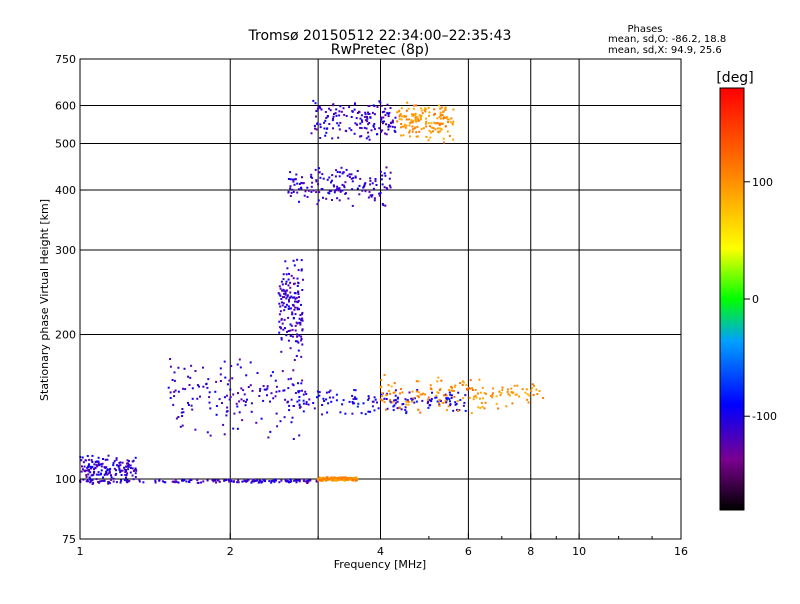 The image size is (800, 604). Describe the element at coordinates (681, 551) in the screenshot. I see `x-tick-label: 16` at that location.